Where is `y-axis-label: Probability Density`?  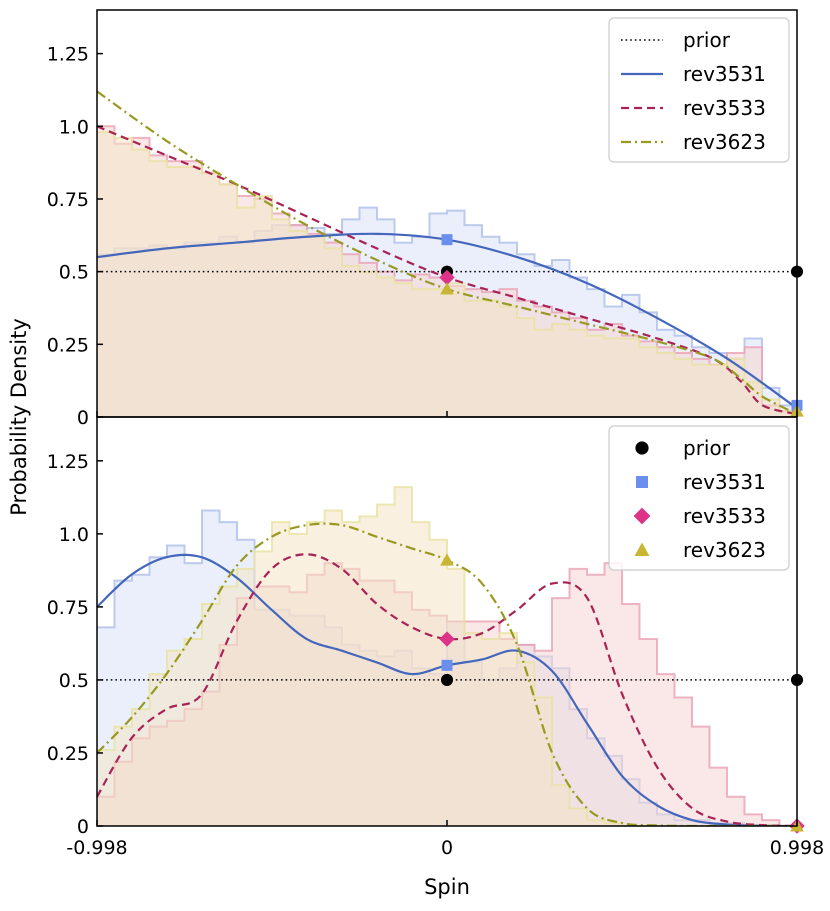
y-axis-label: Probability Density is located at coordinates (19, 417).